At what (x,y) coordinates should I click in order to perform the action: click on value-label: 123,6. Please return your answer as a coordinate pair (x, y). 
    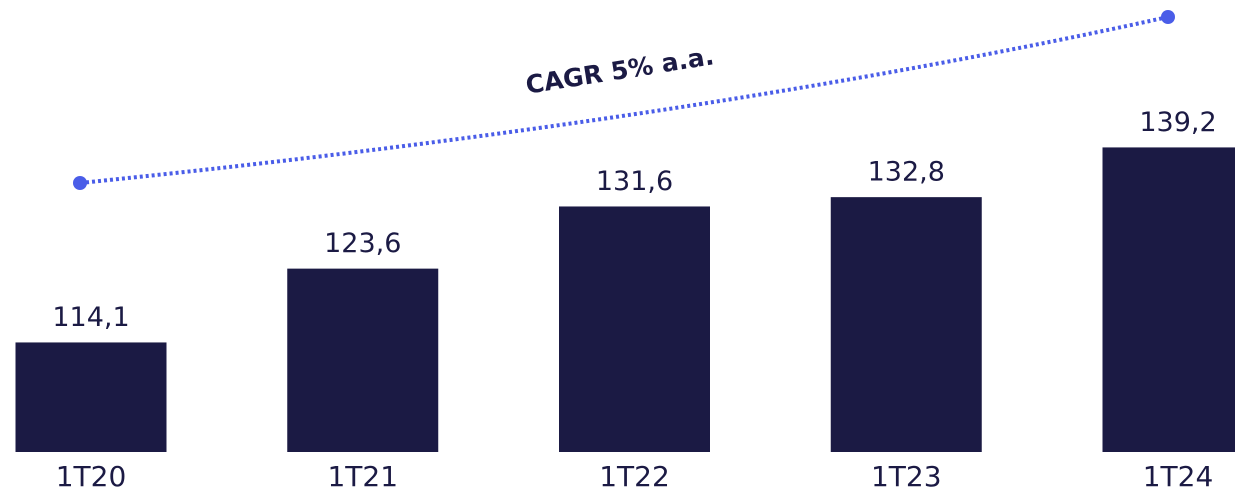
    Looking at the image, I should click on (362, 243).